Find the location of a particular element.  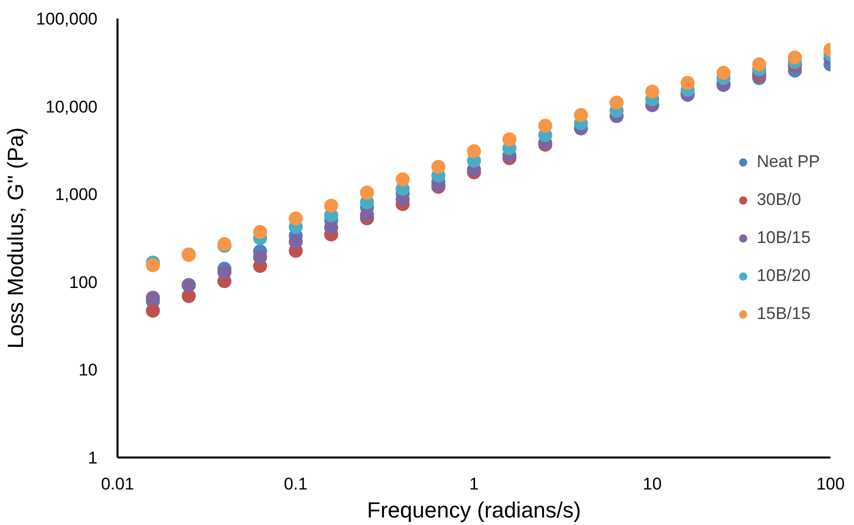

legend-label: 30B/0 is located at coordinates (779, 200).